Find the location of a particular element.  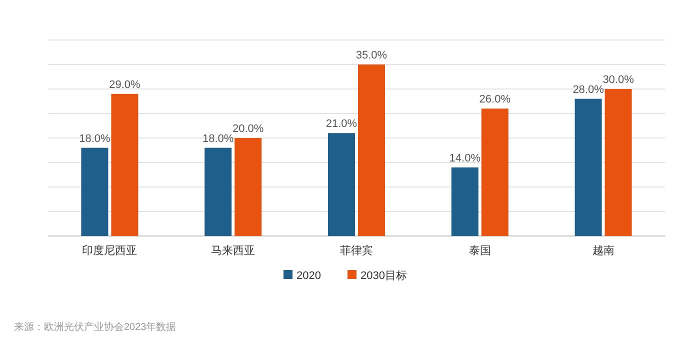

x-tick-label: 泰国 is located at coordinates (479, 251).